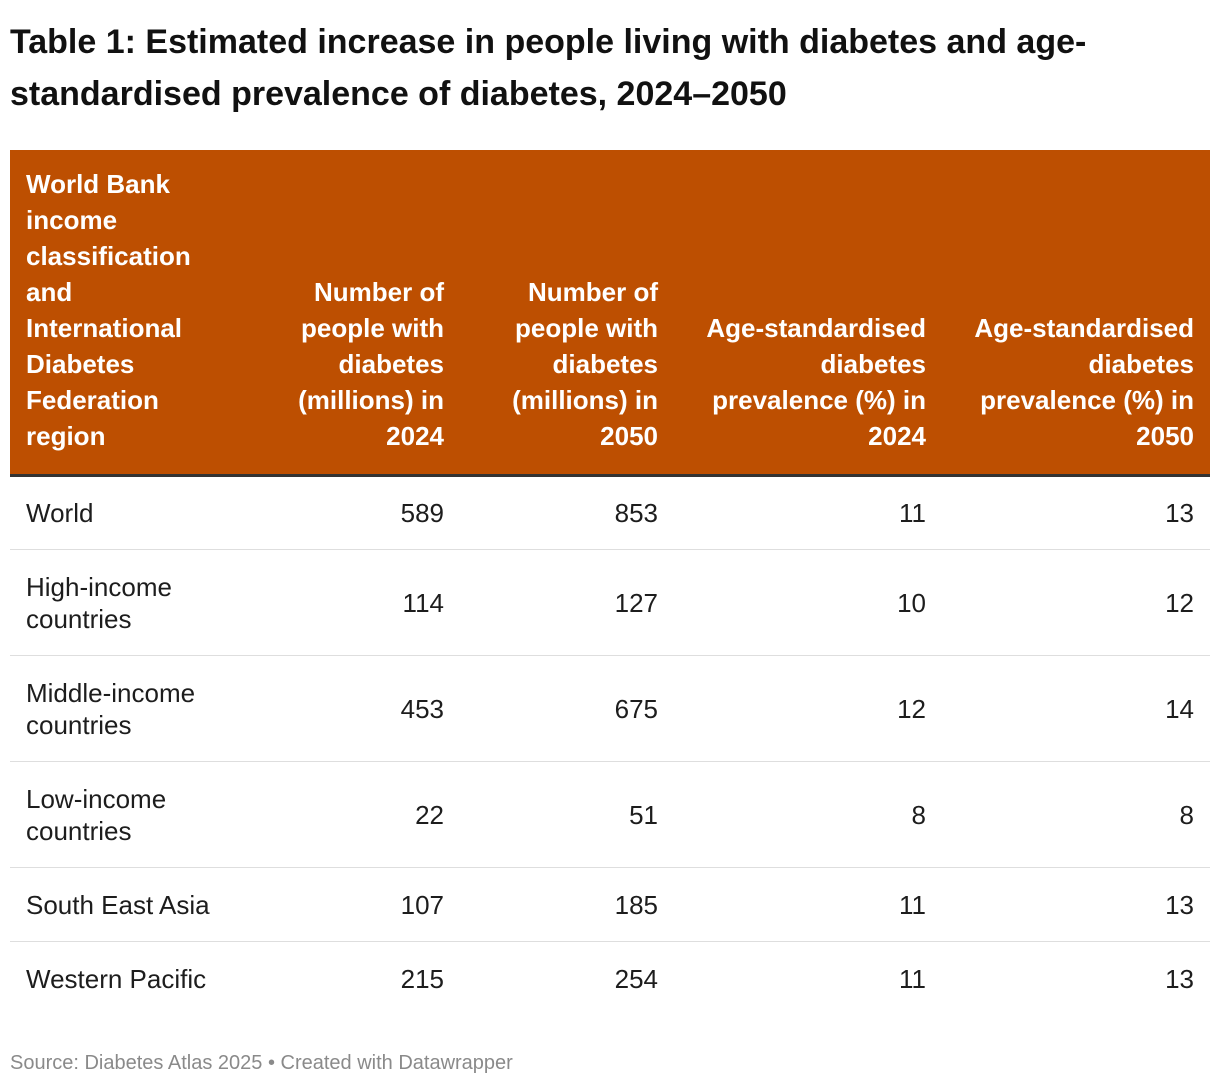 This screenshot has height=1088, width=1220. I want to click on table-row: Western Pacific 215 254 11 13, so click(610, 979).